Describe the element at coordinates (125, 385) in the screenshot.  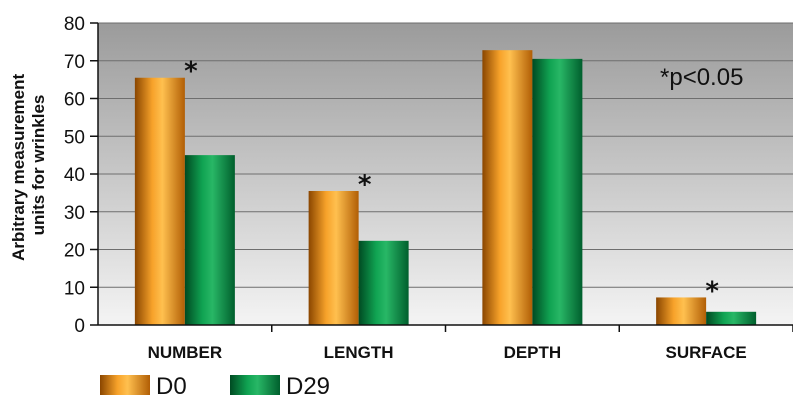
I see `legend-swatch-d0` at that location.